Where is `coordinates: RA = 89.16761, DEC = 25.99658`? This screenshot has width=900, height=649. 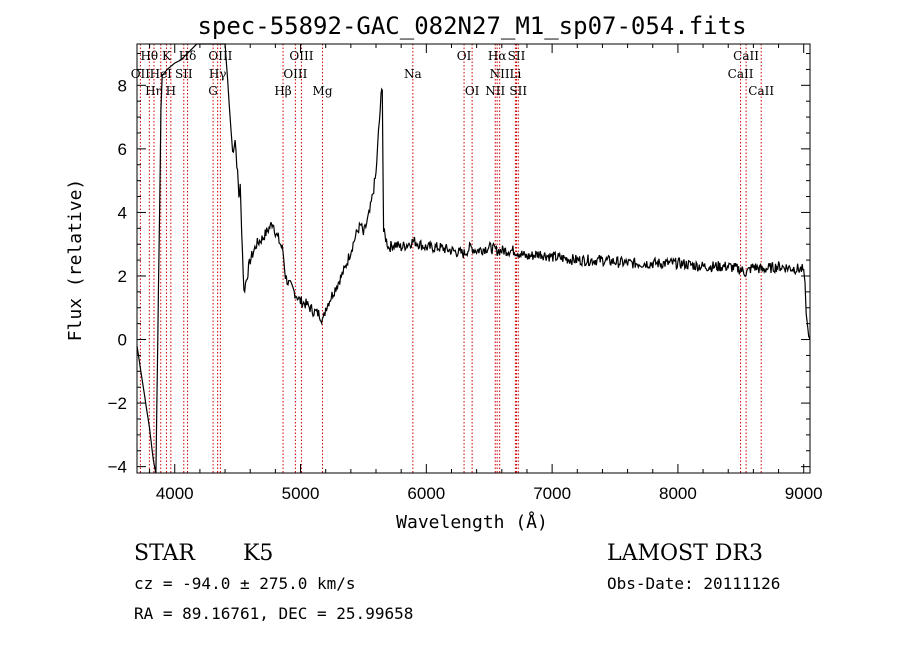
coordinates: RA = 89.16761, DEC = 25.99658 is located at coordinates (273, 613).